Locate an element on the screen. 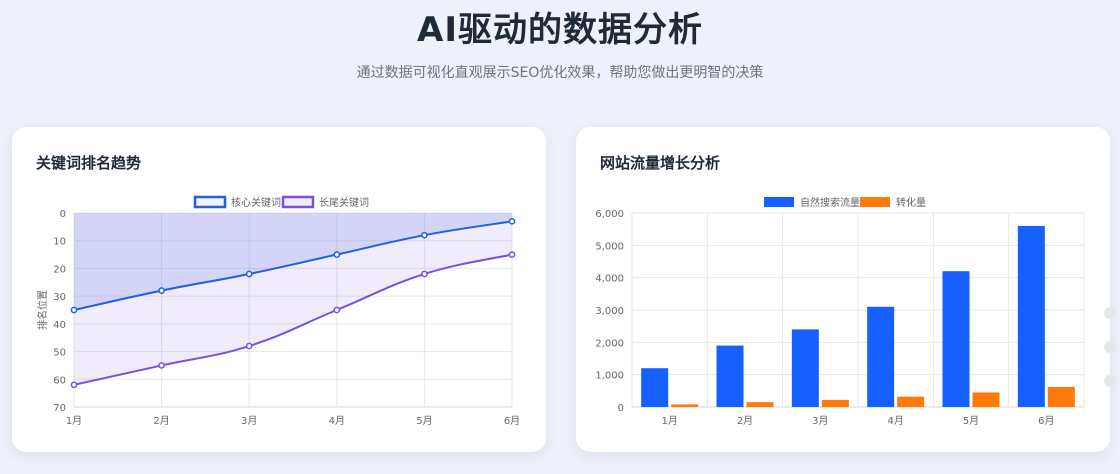 The height and width of the screenshot is (474, 1120). y-tick-label: 1,000 is located at coordinates (609, 376).